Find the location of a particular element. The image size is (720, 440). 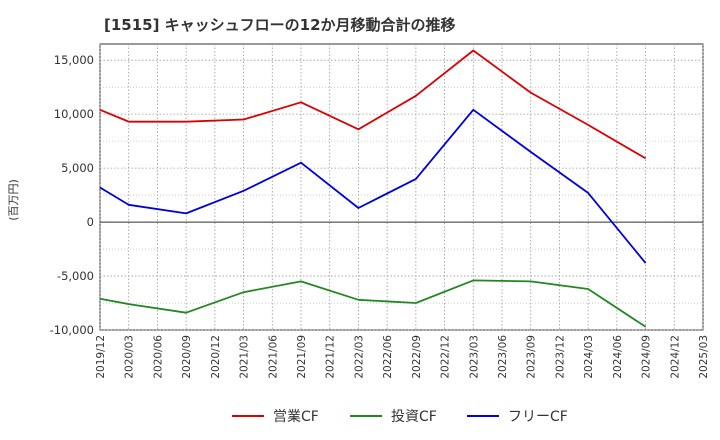

x-tick-label: 2023/03 is located at coordinates (474, 357).